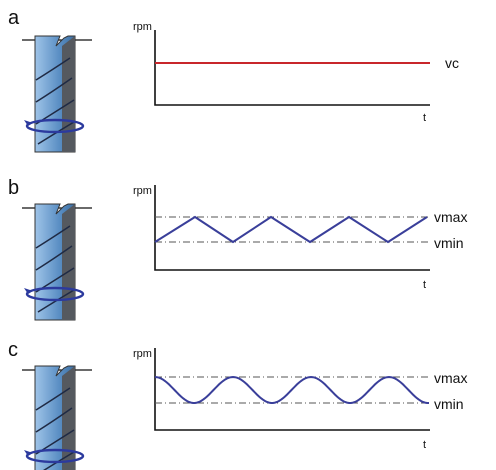 This screenshot has height=470, width=496. I want to click on sine-wave, so click(291, 389).